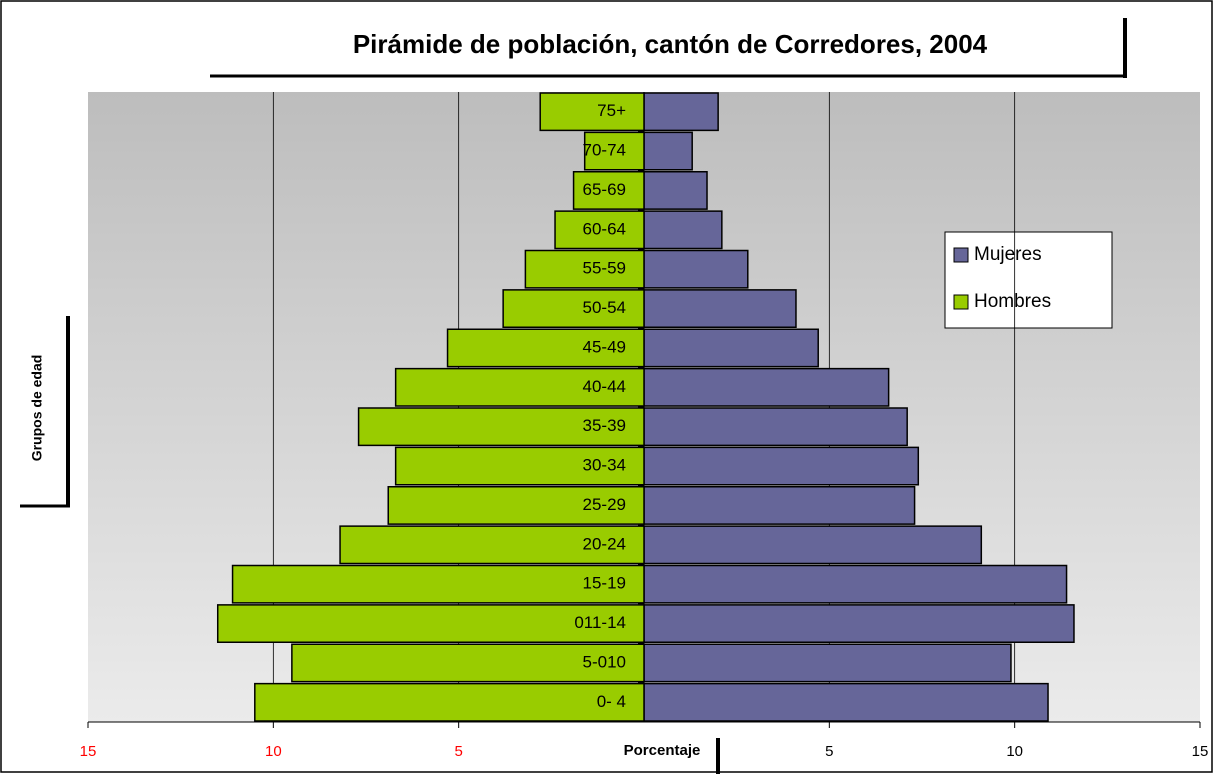 Image resolution: width=1214 pixels, height=774 pixels. What do you see at coordinates (600, 622) in the screenshot?
I see `y-tick-label: 011-14` at bounding box center [600, 622].